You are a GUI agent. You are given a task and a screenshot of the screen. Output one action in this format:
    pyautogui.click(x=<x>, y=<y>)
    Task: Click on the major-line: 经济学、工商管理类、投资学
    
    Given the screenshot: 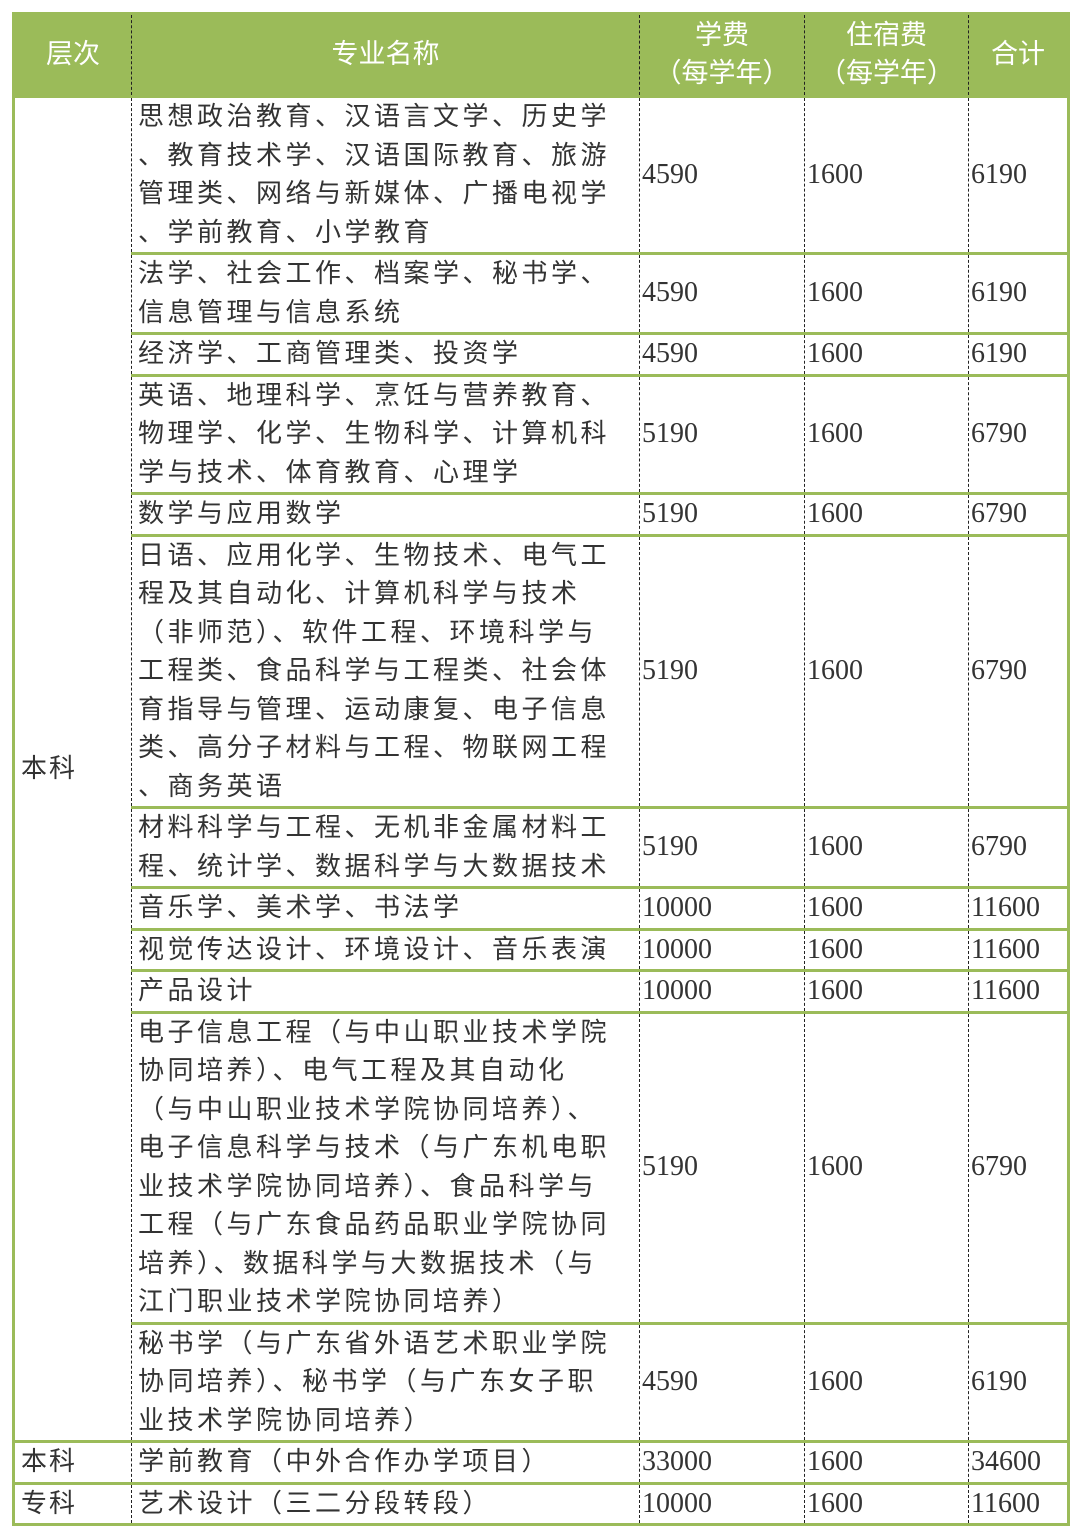 What is the action you would take?
    pyautogui.click(x=330, y=354)
    